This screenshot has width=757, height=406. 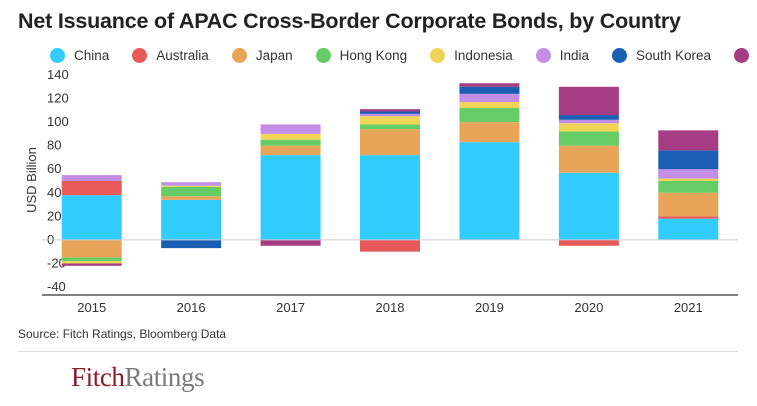 I want to click on legend-label: Indonesia, so click(x=483, y=55).